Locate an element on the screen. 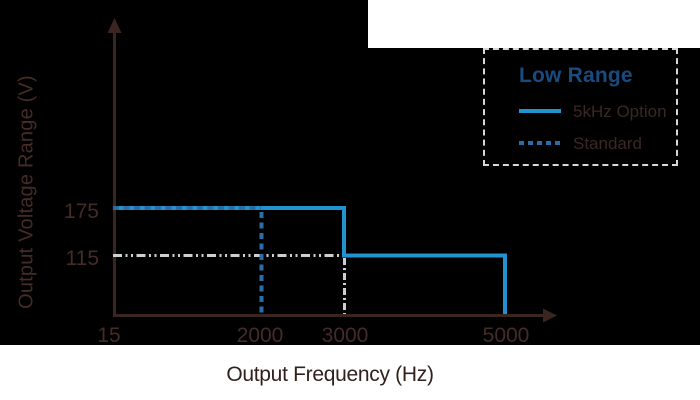 This screenshot has height=400, width=700. legend-box: Low Range 5kHz Option Standard is located at coordinates (580, 107).